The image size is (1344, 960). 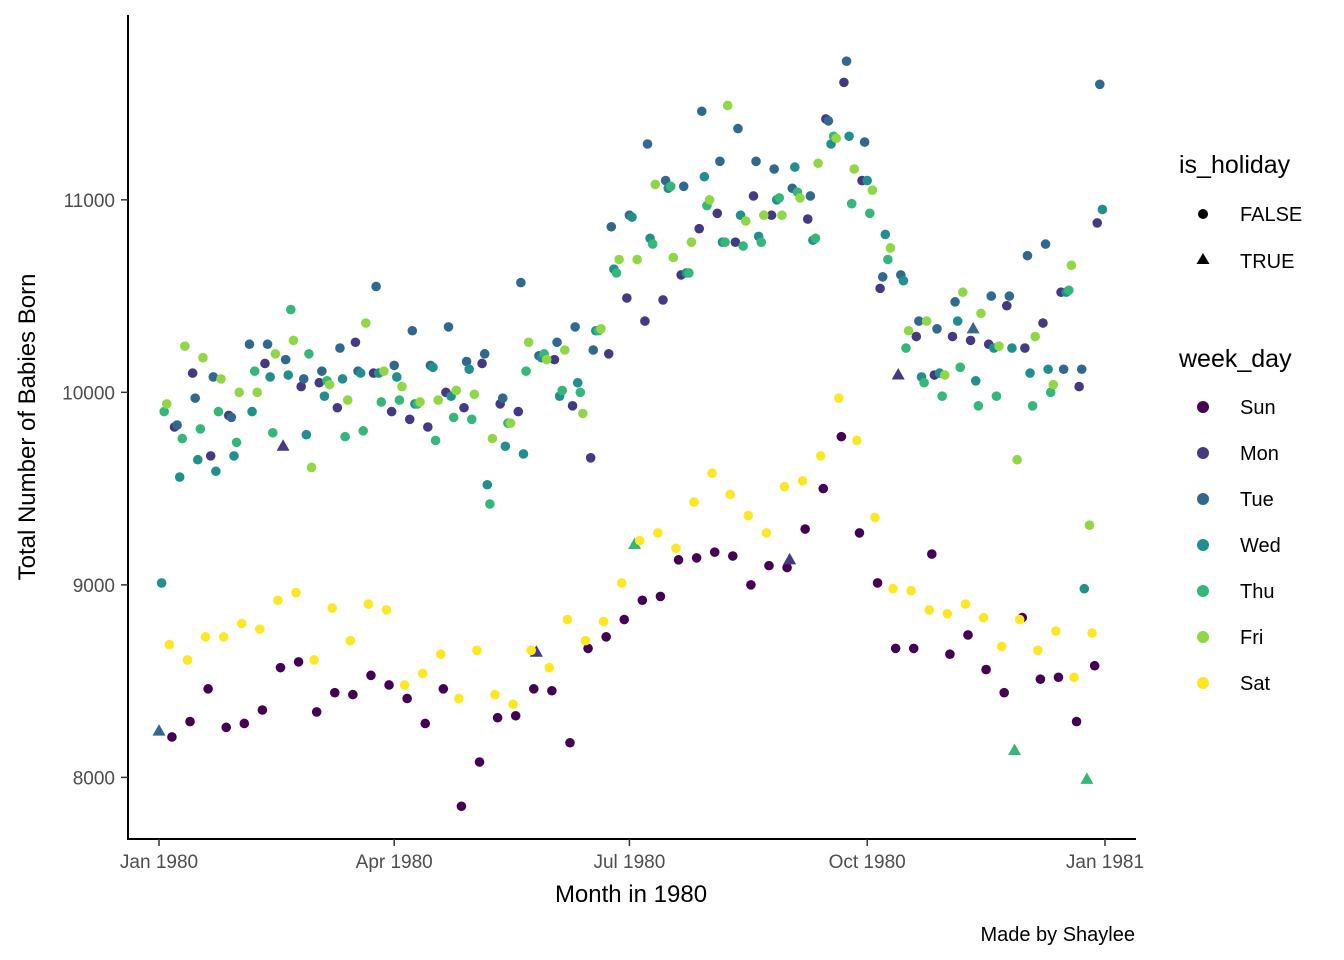 I want to click on legend-key-tue, so click(x=1203, y=499).